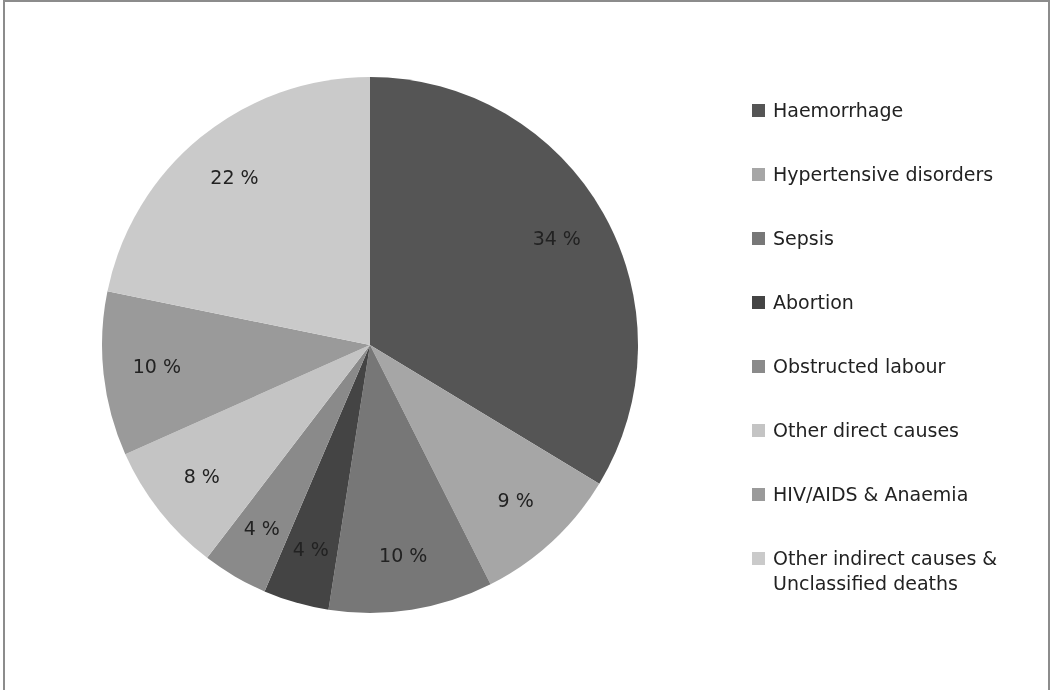  What do you see at coordinates (886, 571) in the screenshot?
I see `legend-label: Other indirect causes & Unclassified deaths` at bounding box center [886, 571].